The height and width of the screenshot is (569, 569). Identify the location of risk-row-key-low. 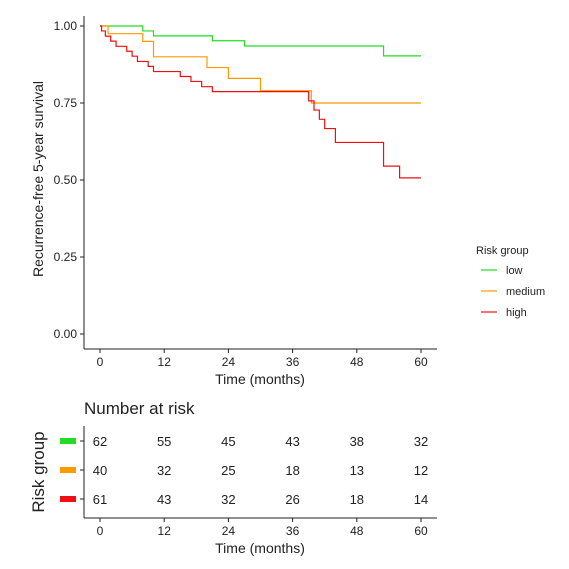
(68, 441).